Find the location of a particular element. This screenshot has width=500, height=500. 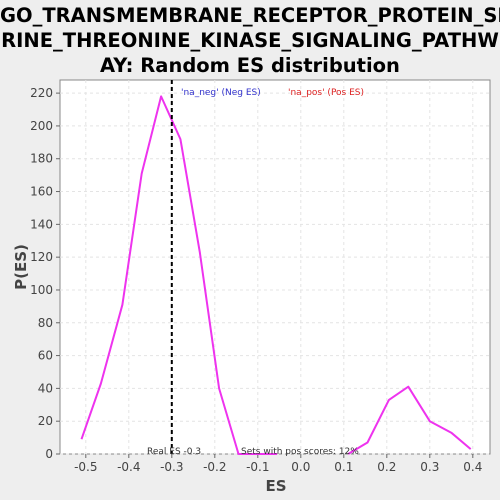

chart-title-line-2: RINE_THREONINE_KINASE_SIGNALING_PATHW is located at coordinates (250, 40).